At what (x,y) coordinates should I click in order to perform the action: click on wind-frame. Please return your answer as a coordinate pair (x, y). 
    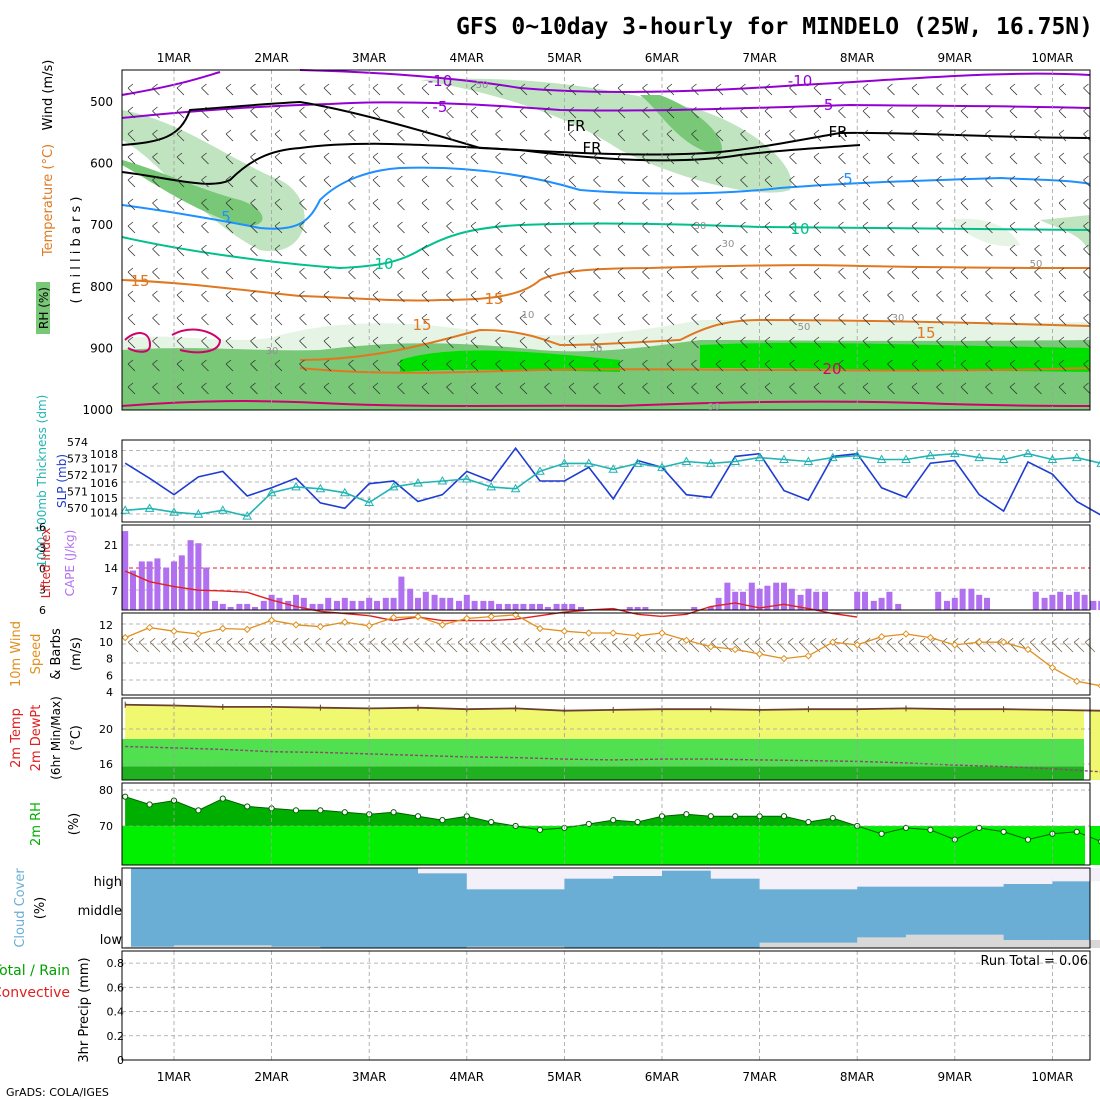
    Looking at the image, I should click on (606, 654).